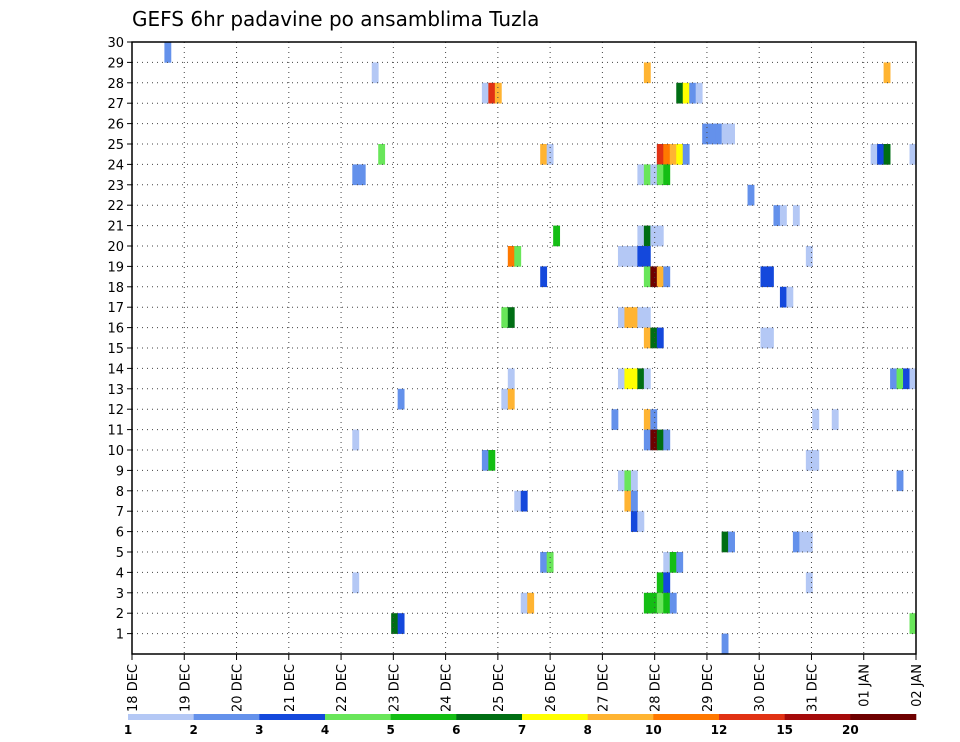 The width and height of the screenshot is (960, 742). What do you see at coordinates (120, 492) in the screenshot?
I see `y-tick-label: 8` at bounding box center [120, 492].